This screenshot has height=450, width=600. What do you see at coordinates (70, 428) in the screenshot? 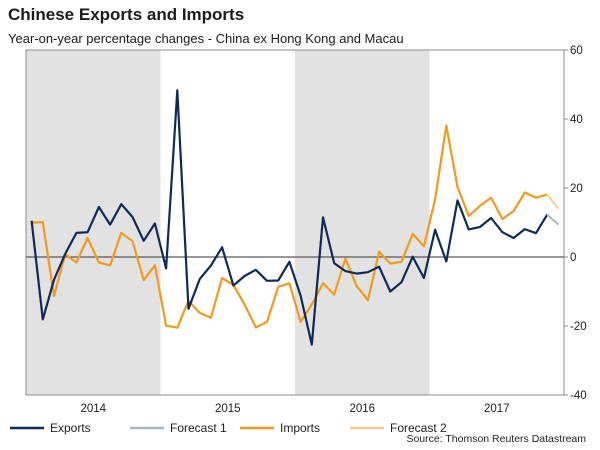
I see `legend-label-exports: Exports` at bounding box center [70, 428].